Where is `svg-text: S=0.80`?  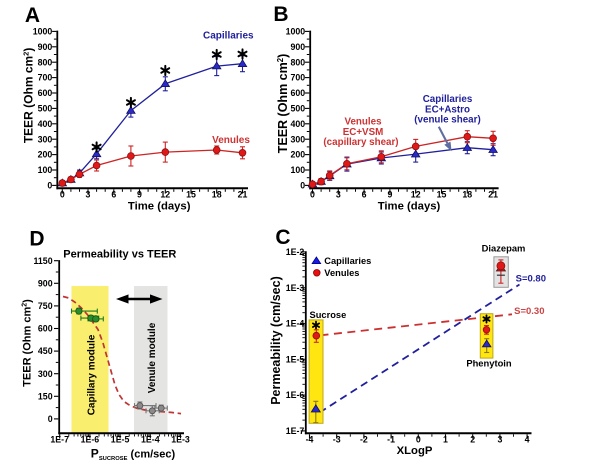 svg-text: S=0.80 is located at coordinates (531, 278).